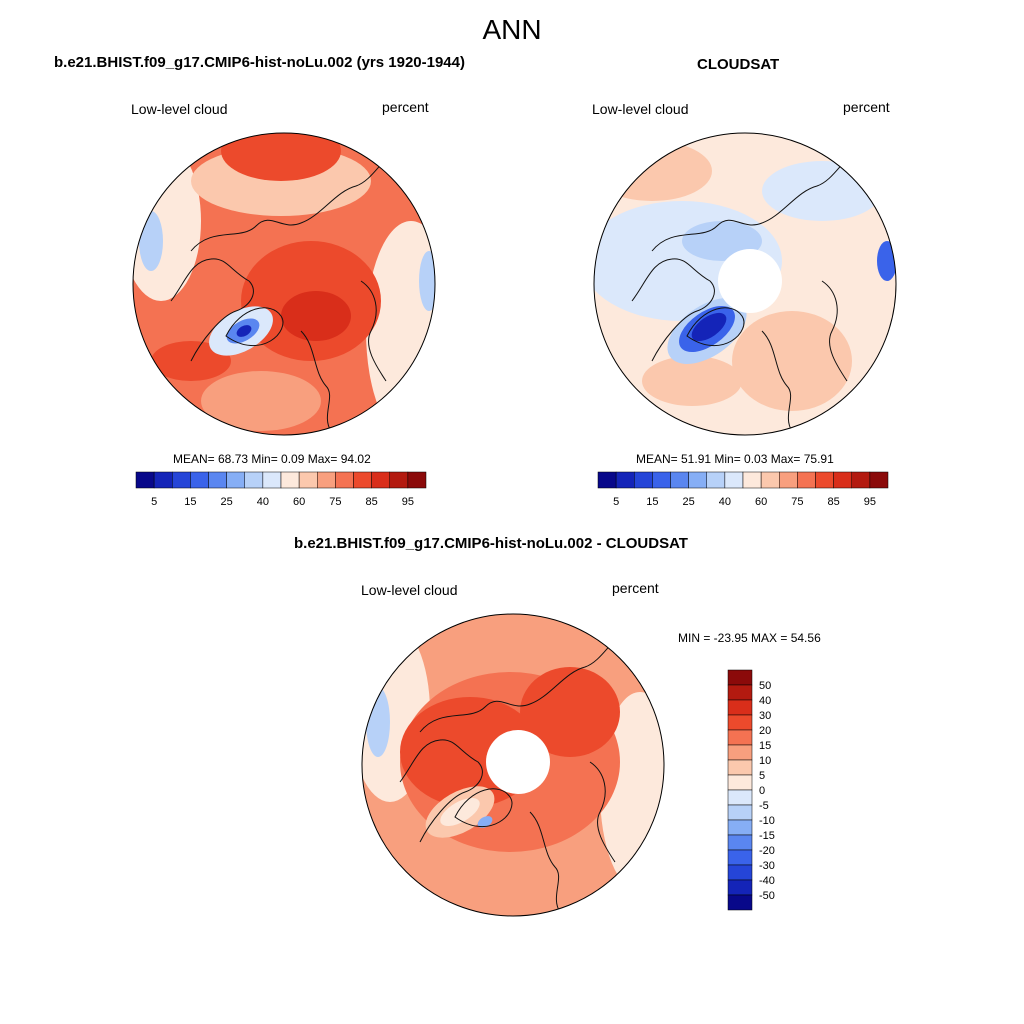 Image resolution: width=1024 pixels, height=1024 pixels. Describe the element at coordinates (750, 281) in the screenshot. I see `obs-no-data-hole` at that location.